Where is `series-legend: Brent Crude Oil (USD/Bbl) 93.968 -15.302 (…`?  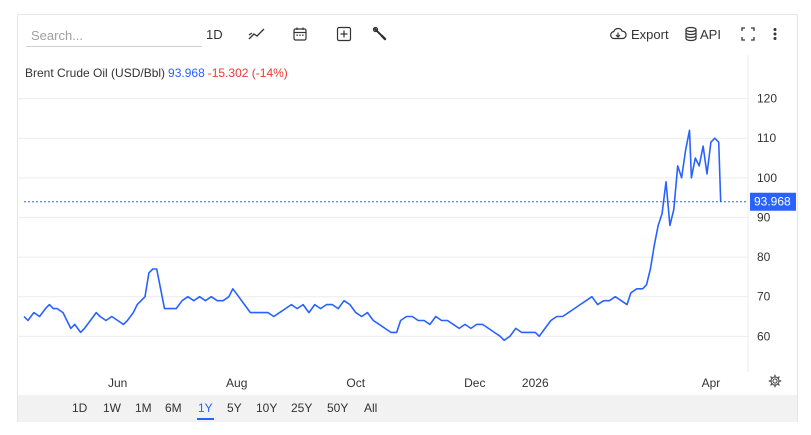
series-legend: Brent Crude Oil (USD/Bbl) 93.968 -15.302 (… is located at coordinates (156, 73).